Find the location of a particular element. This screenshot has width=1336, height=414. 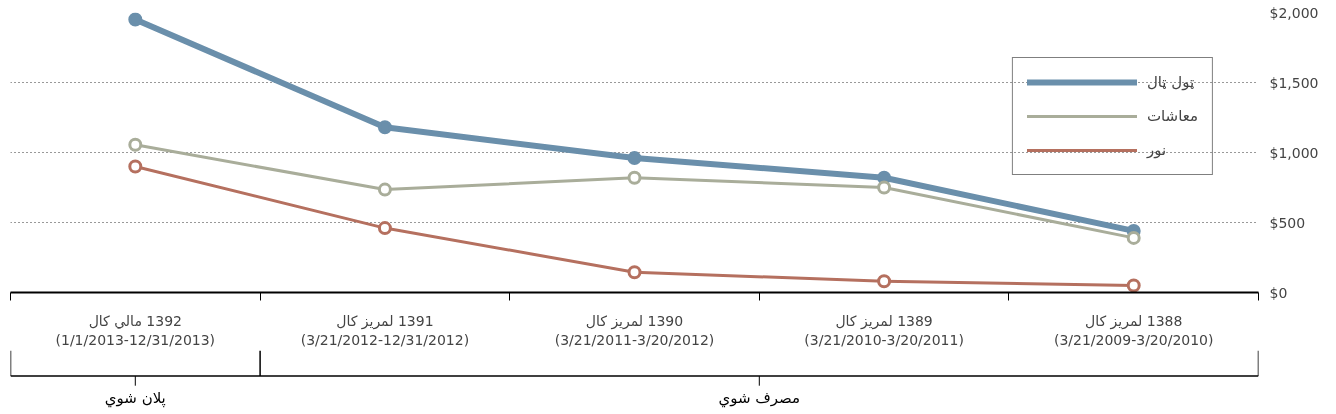

text: پلان شوي is located at coordinates (135, 398).